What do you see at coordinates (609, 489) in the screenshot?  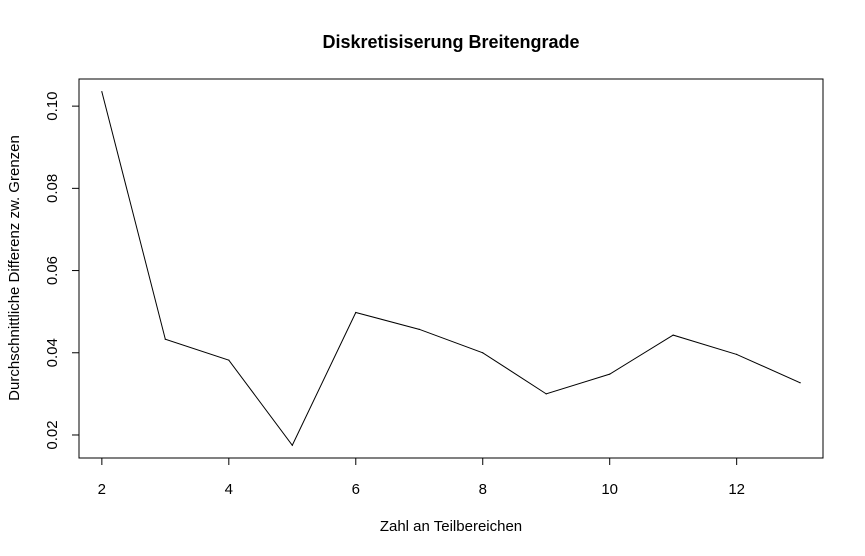 I see `x-tick-label: 10` at bounding box center [609, 489].